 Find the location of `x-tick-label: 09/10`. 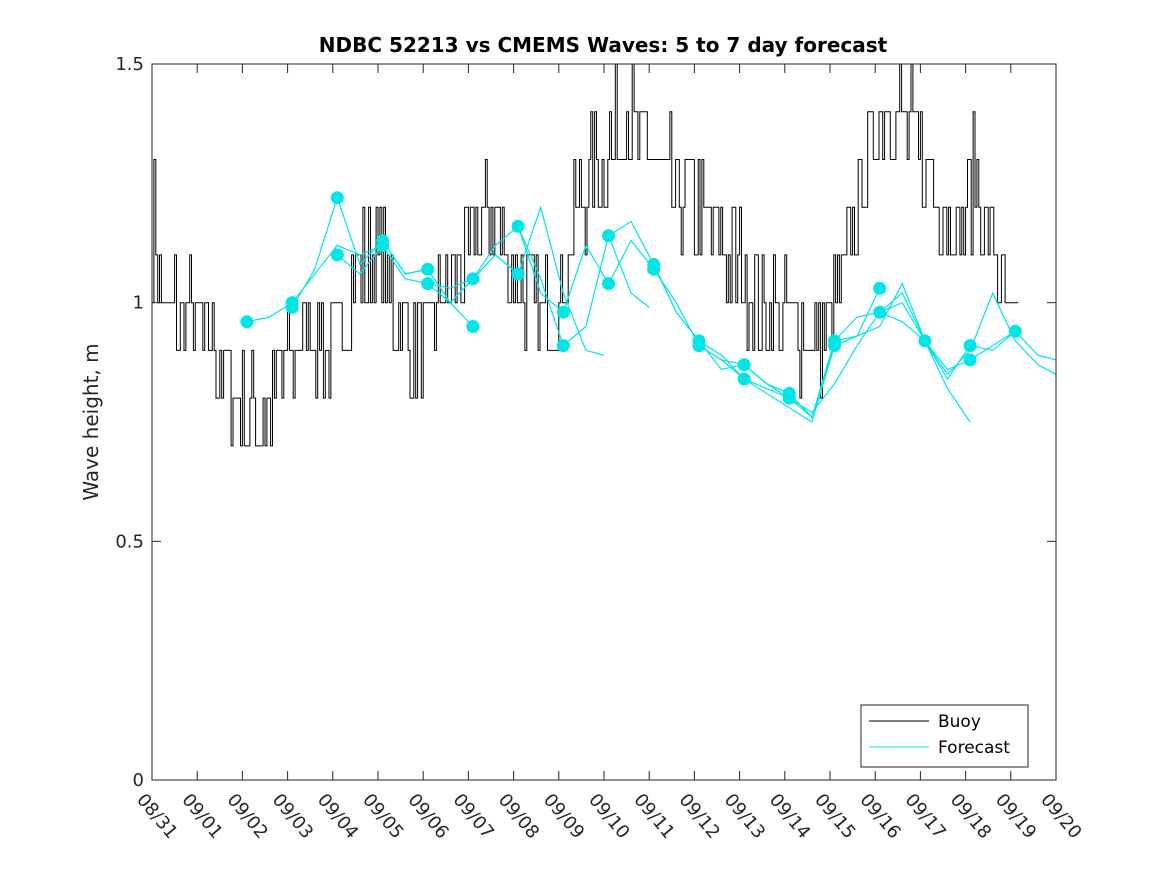

x-tick-label: 09/10 is located at coordinates (608, 816).